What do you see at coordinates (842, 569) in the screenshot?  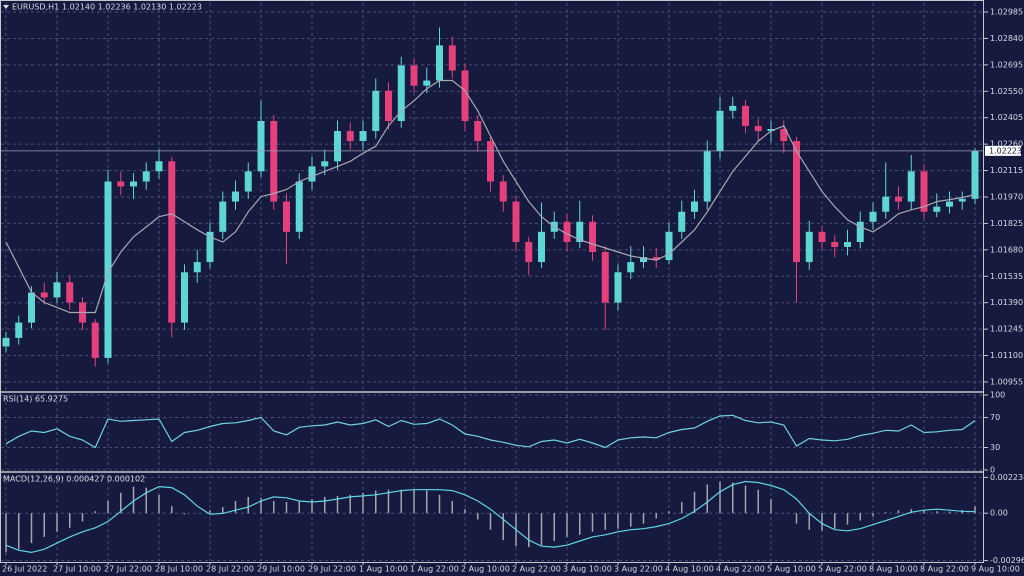 I see `x-tick-label: 5 Aug 22:00` at bounding box center [842, 569].